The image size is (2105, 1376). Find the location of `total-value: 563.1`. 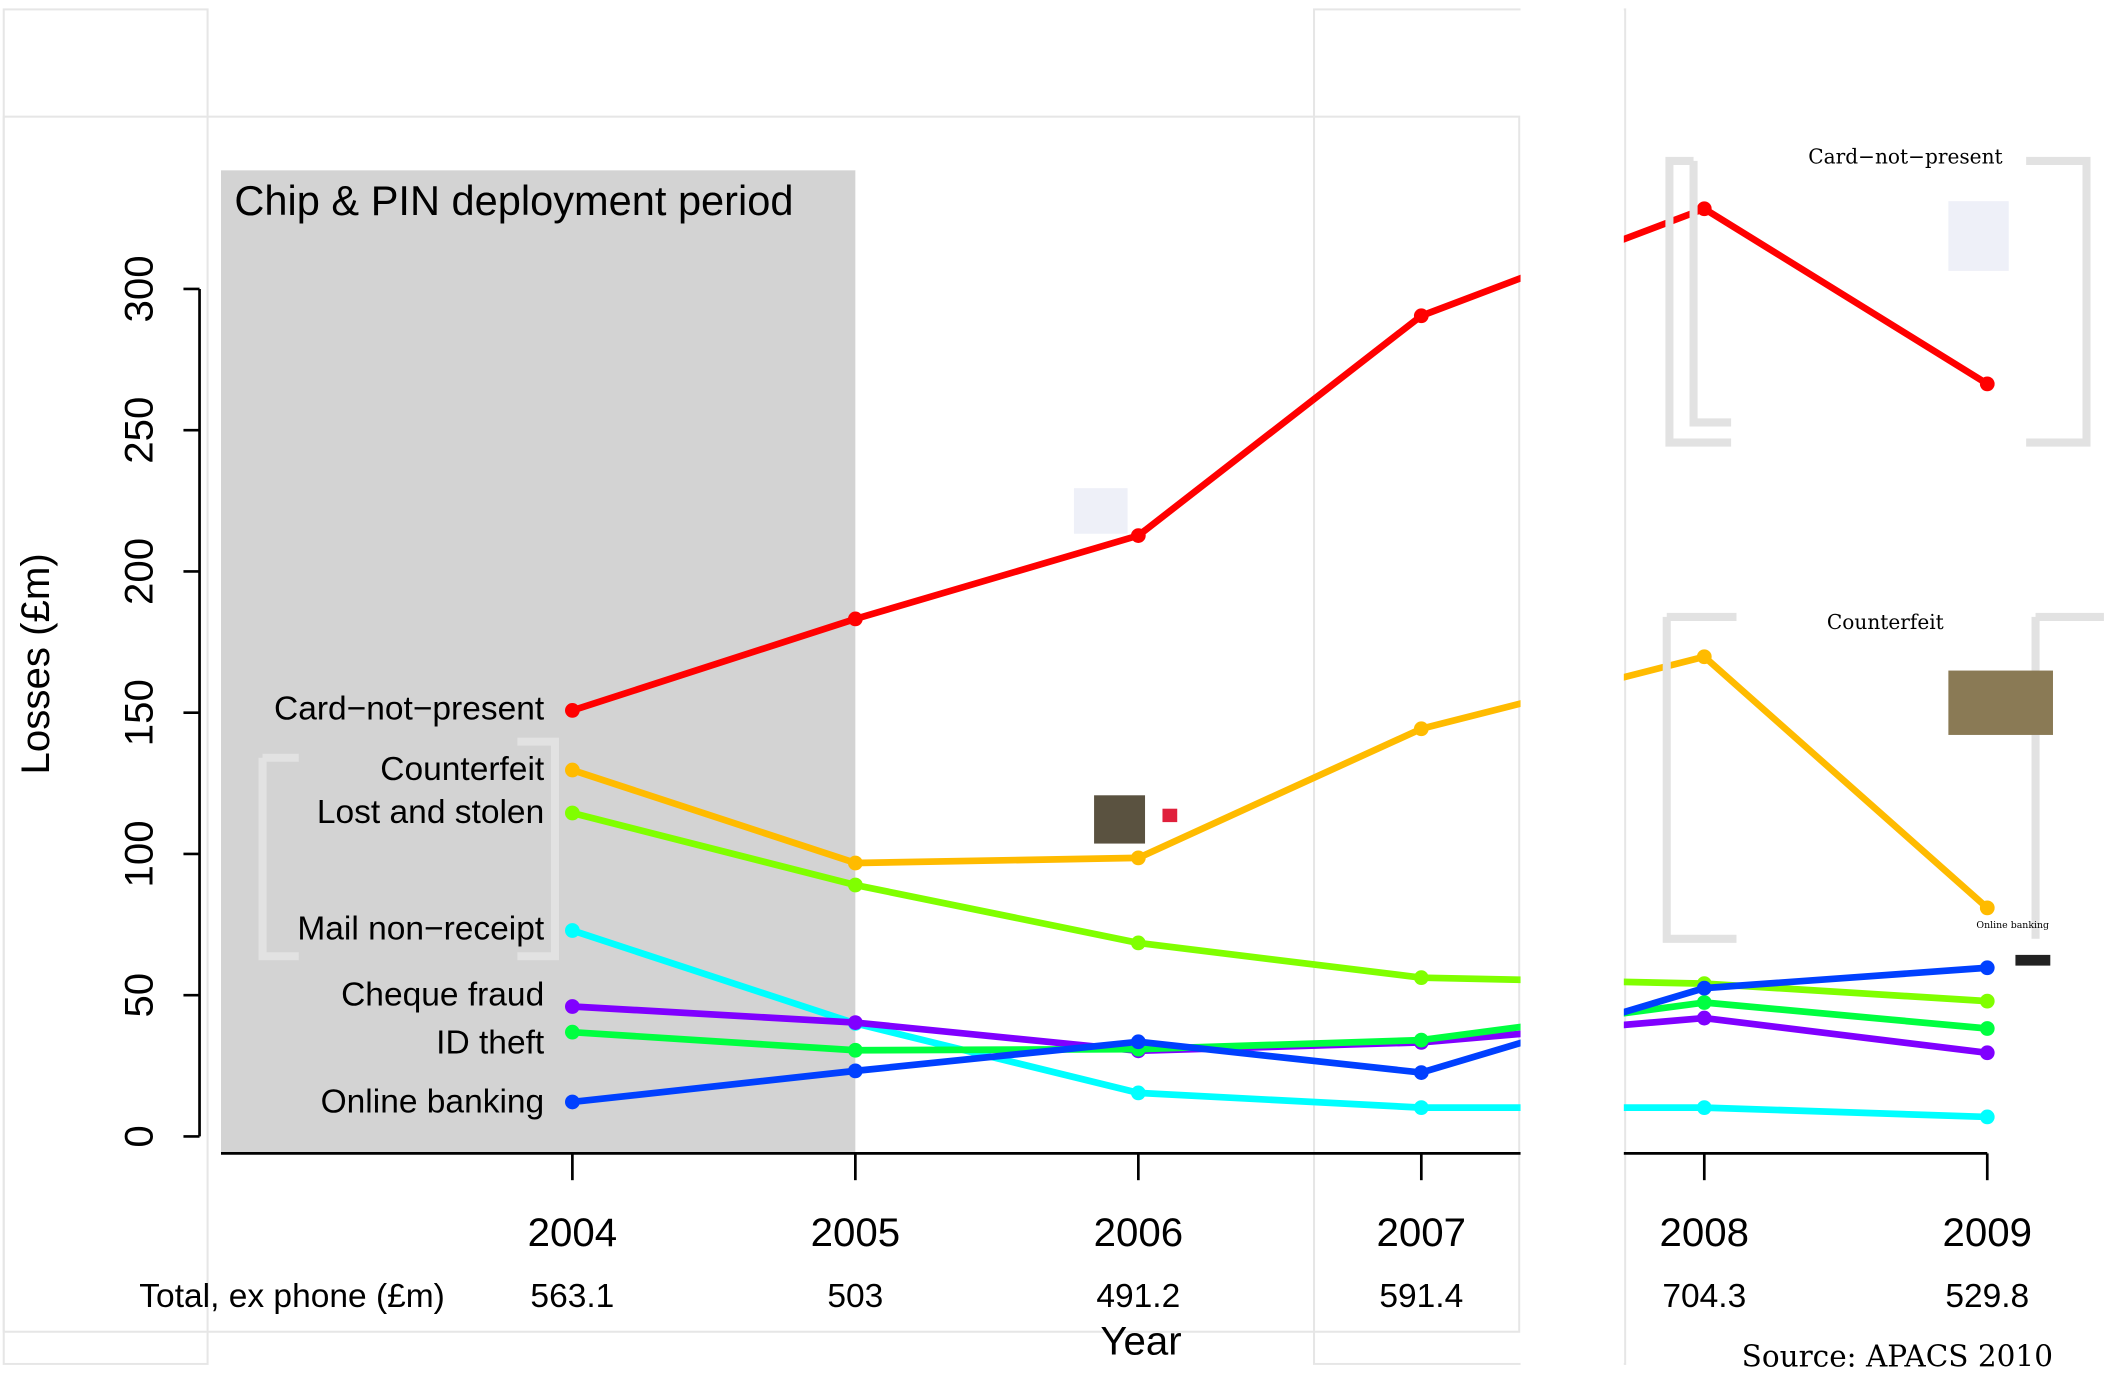

total-value: 563.1 is located at coordinates (572, 1296).